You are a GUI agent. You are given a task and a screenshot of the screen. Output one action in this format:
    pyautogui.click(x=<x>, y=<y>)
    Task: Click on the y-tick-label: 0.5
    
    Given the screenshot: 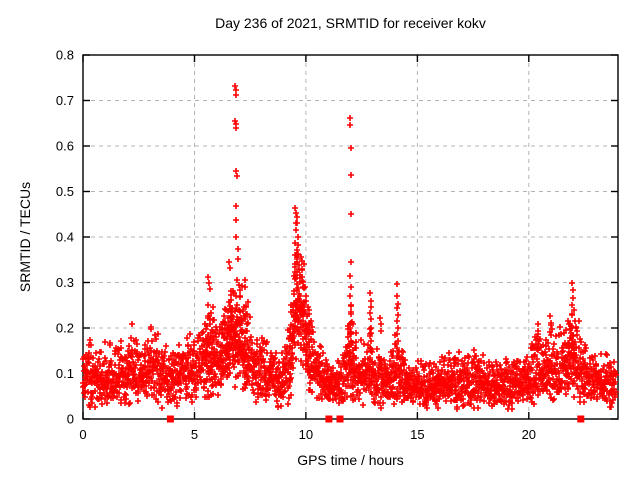 What is the action you would take?
    pyautogui.click(x=65, y=191)
    